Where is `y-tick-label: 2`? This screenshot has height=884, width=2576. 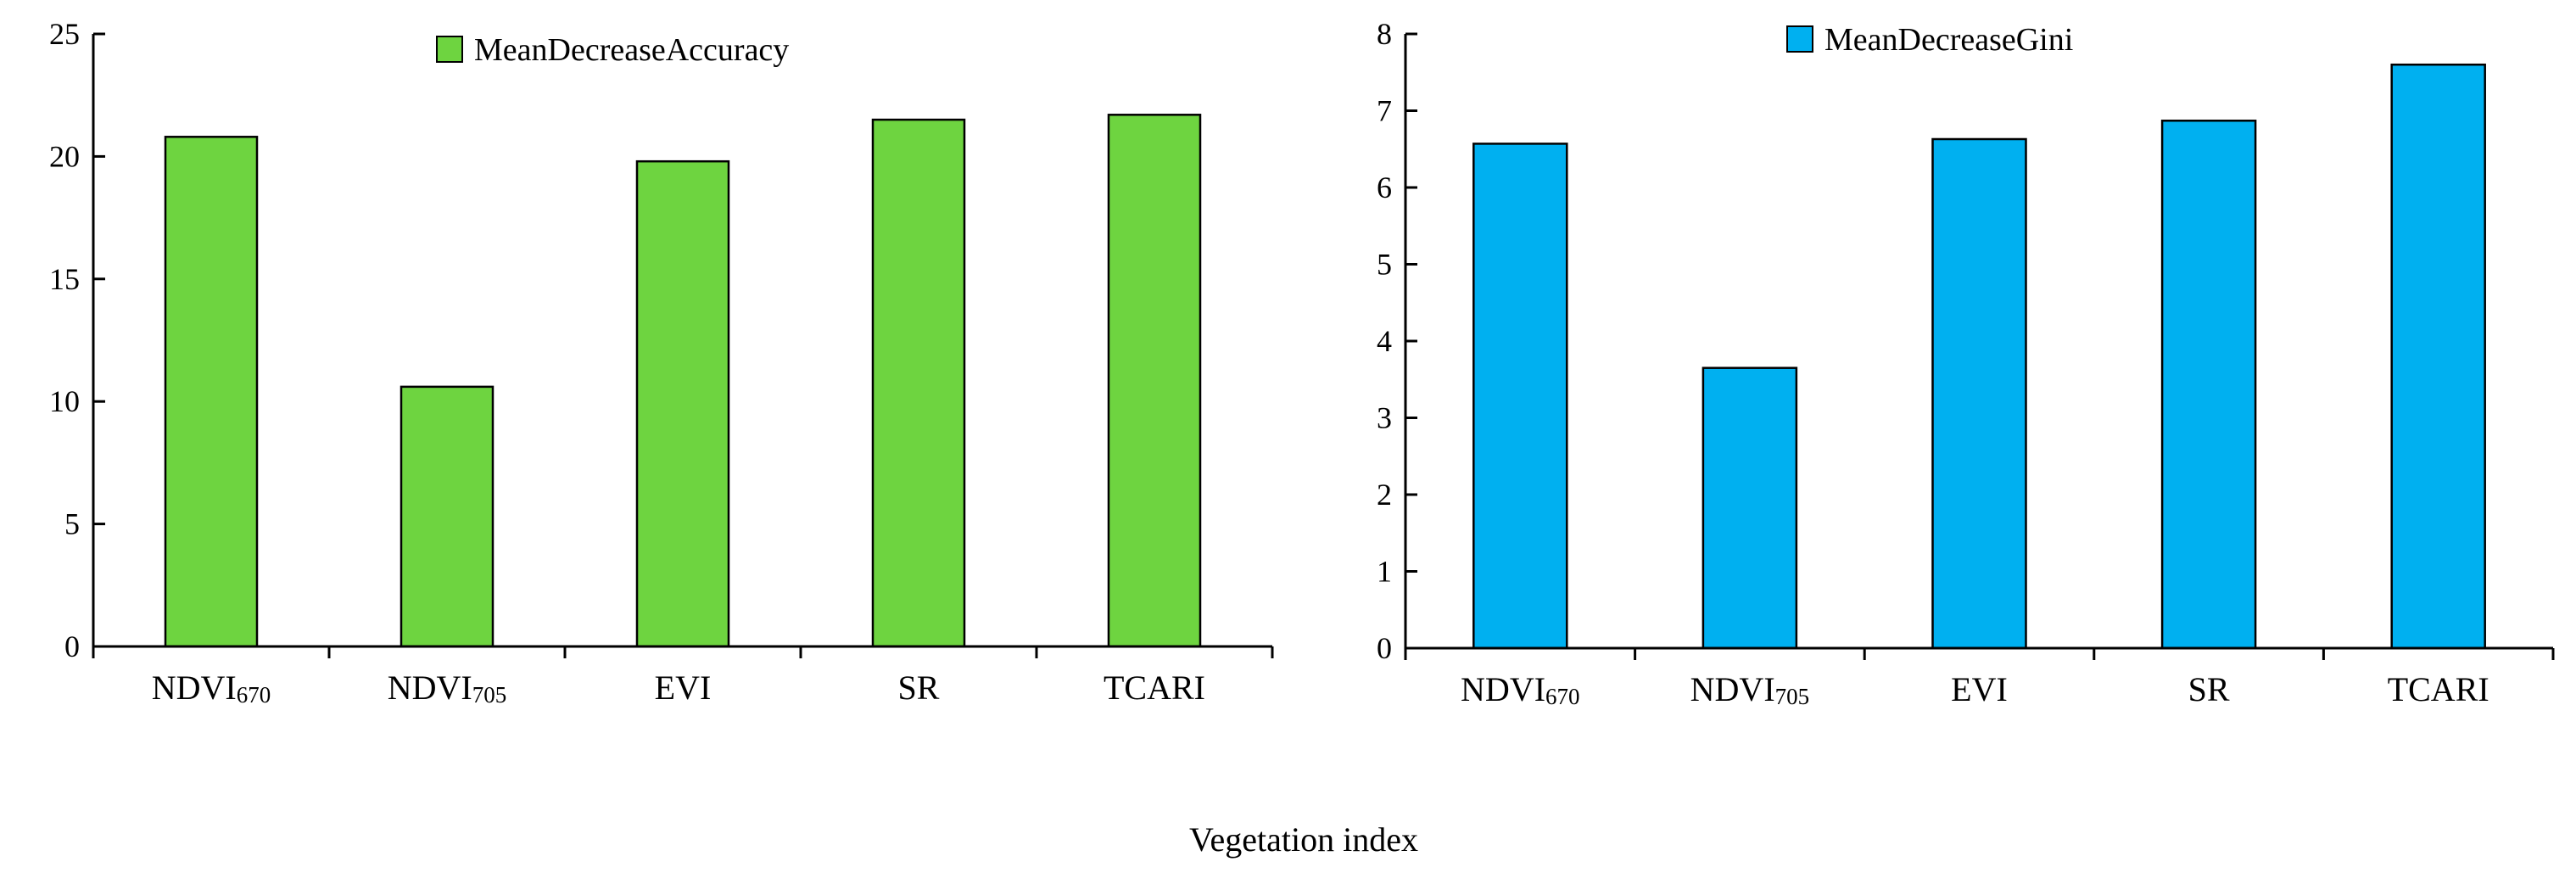
y-tick-label: 2 is located at coordinates (1384, 495).